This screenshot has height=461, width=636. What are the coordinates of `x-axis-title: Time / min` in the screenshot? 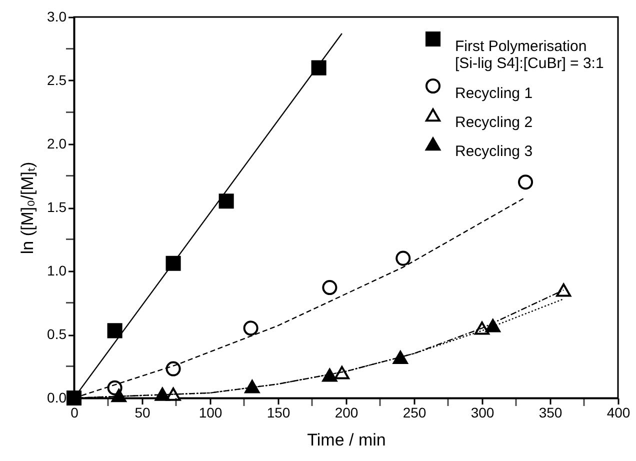 It's located at (346, 440).